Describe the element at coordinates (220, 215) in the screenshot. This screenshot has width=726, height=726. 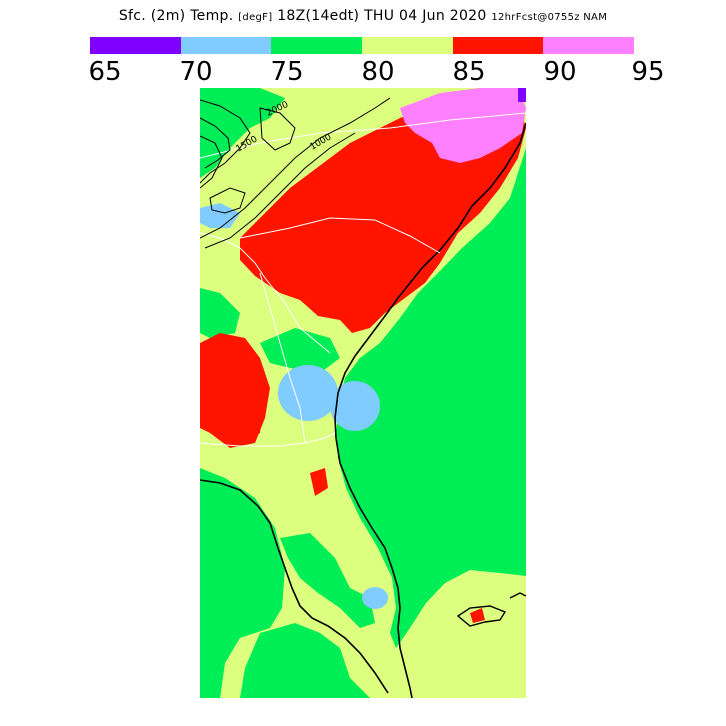
I see `band-70-75-north` at that location.